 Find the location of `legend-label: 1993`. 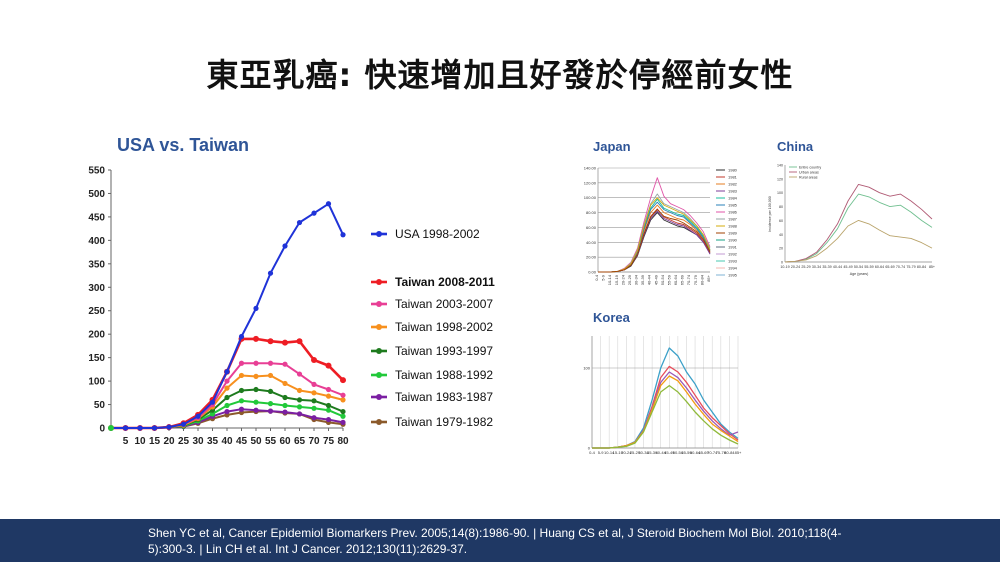

legend-label: 1993 is located at coordinates (733, 261).